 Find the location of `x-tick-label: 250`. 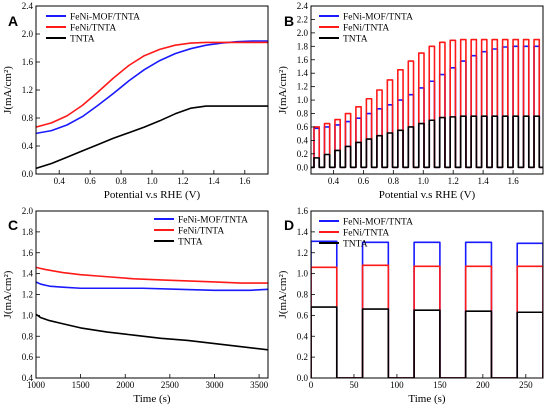

x-tick-label: 250 is located at coordinates (526, 385).